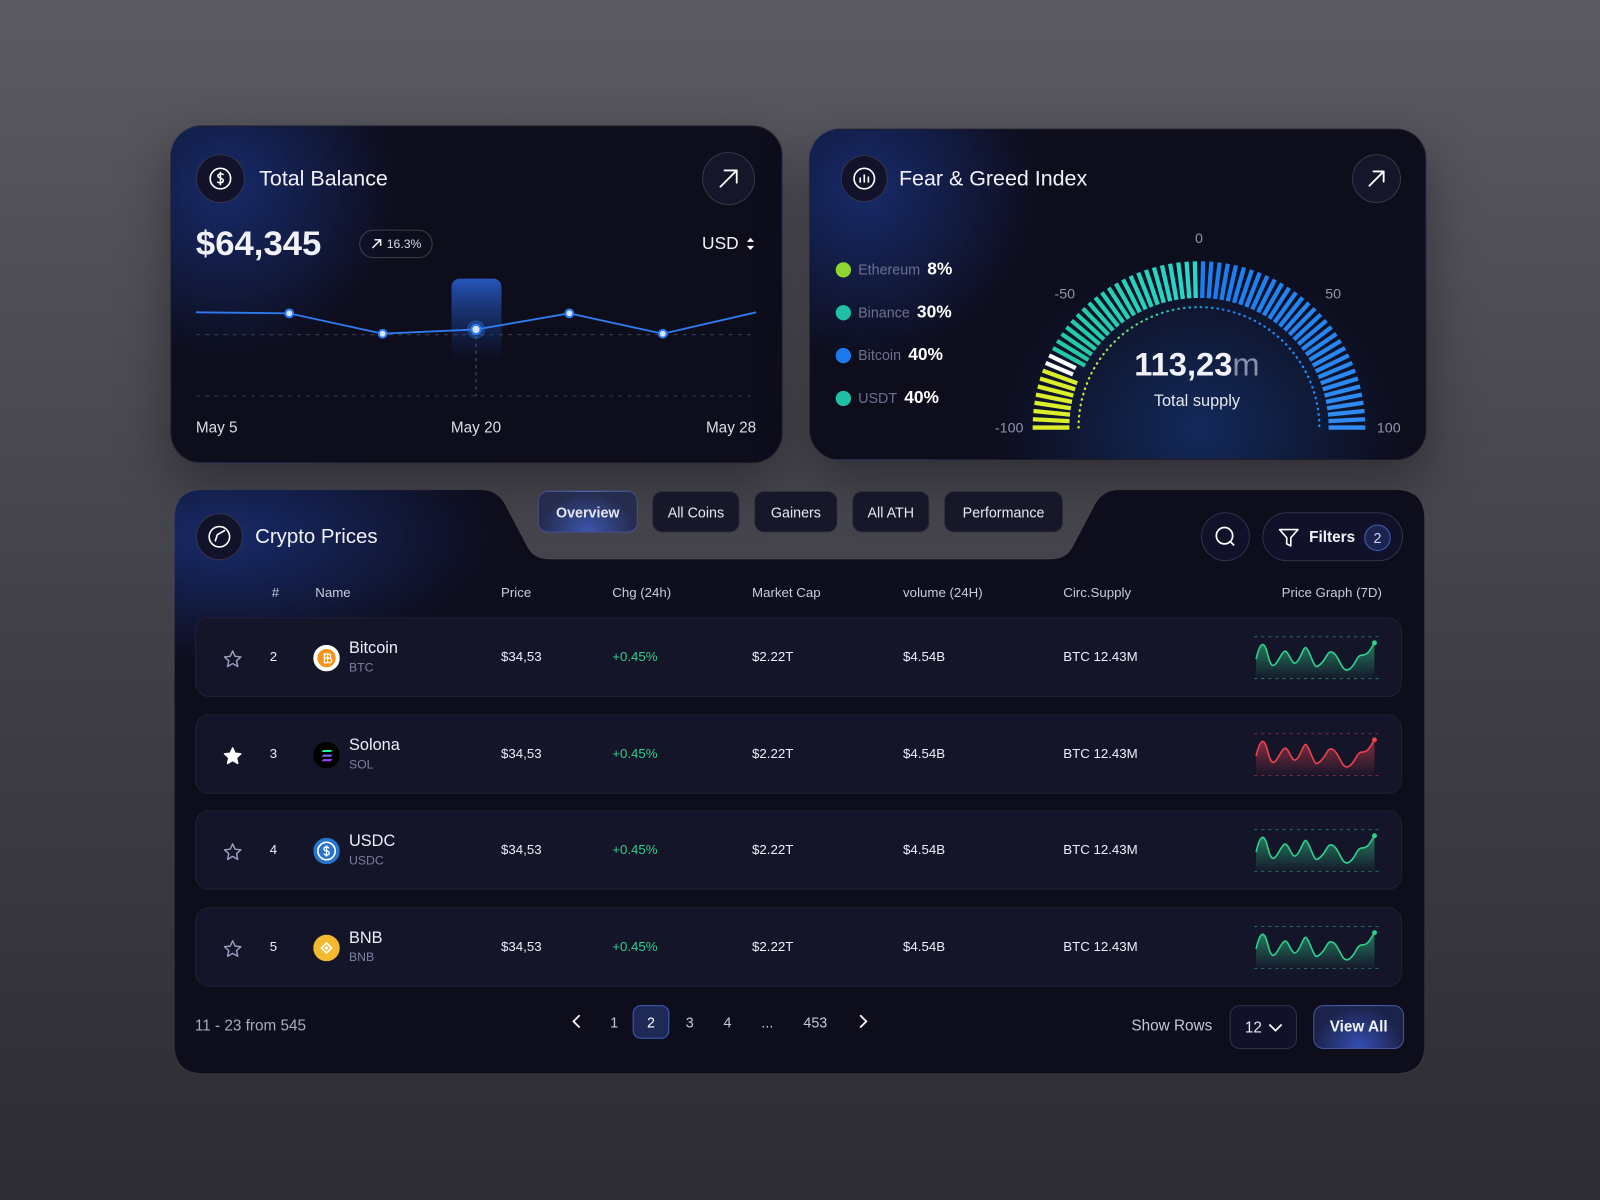 Image resolution: width=1600 pixels, height=1200 pixels. I want to click on total-unit: m, so click(1246, 364).